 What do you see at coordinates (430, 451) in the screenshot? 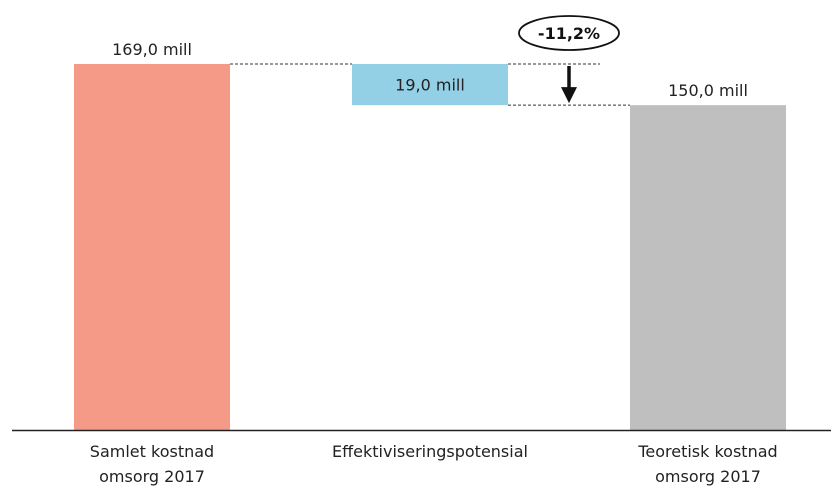
I see `category-effektiviseringspotensial: Effektiviseringspotensial` at bounding box center [430, 451].